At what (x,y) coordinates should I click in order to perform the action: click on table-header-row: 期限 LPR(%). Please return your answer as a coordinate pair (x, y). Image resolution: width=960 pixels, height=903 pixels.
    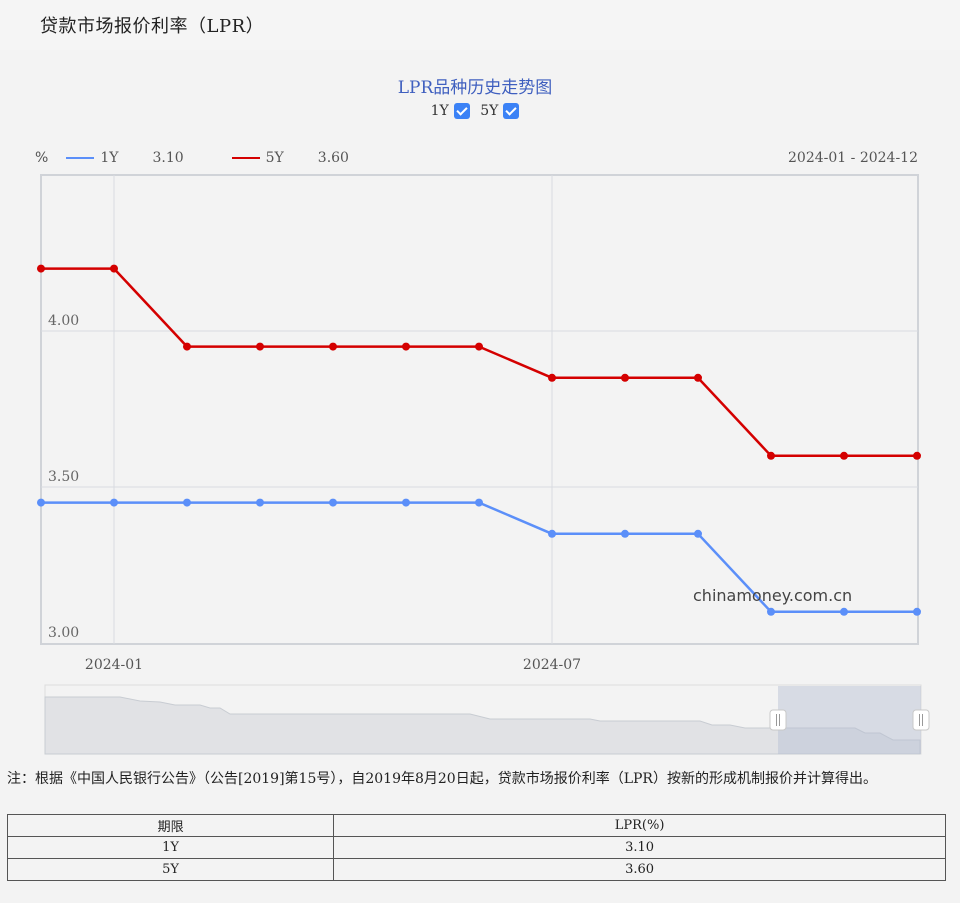
    Looking at the image, I should click on (476, 825).